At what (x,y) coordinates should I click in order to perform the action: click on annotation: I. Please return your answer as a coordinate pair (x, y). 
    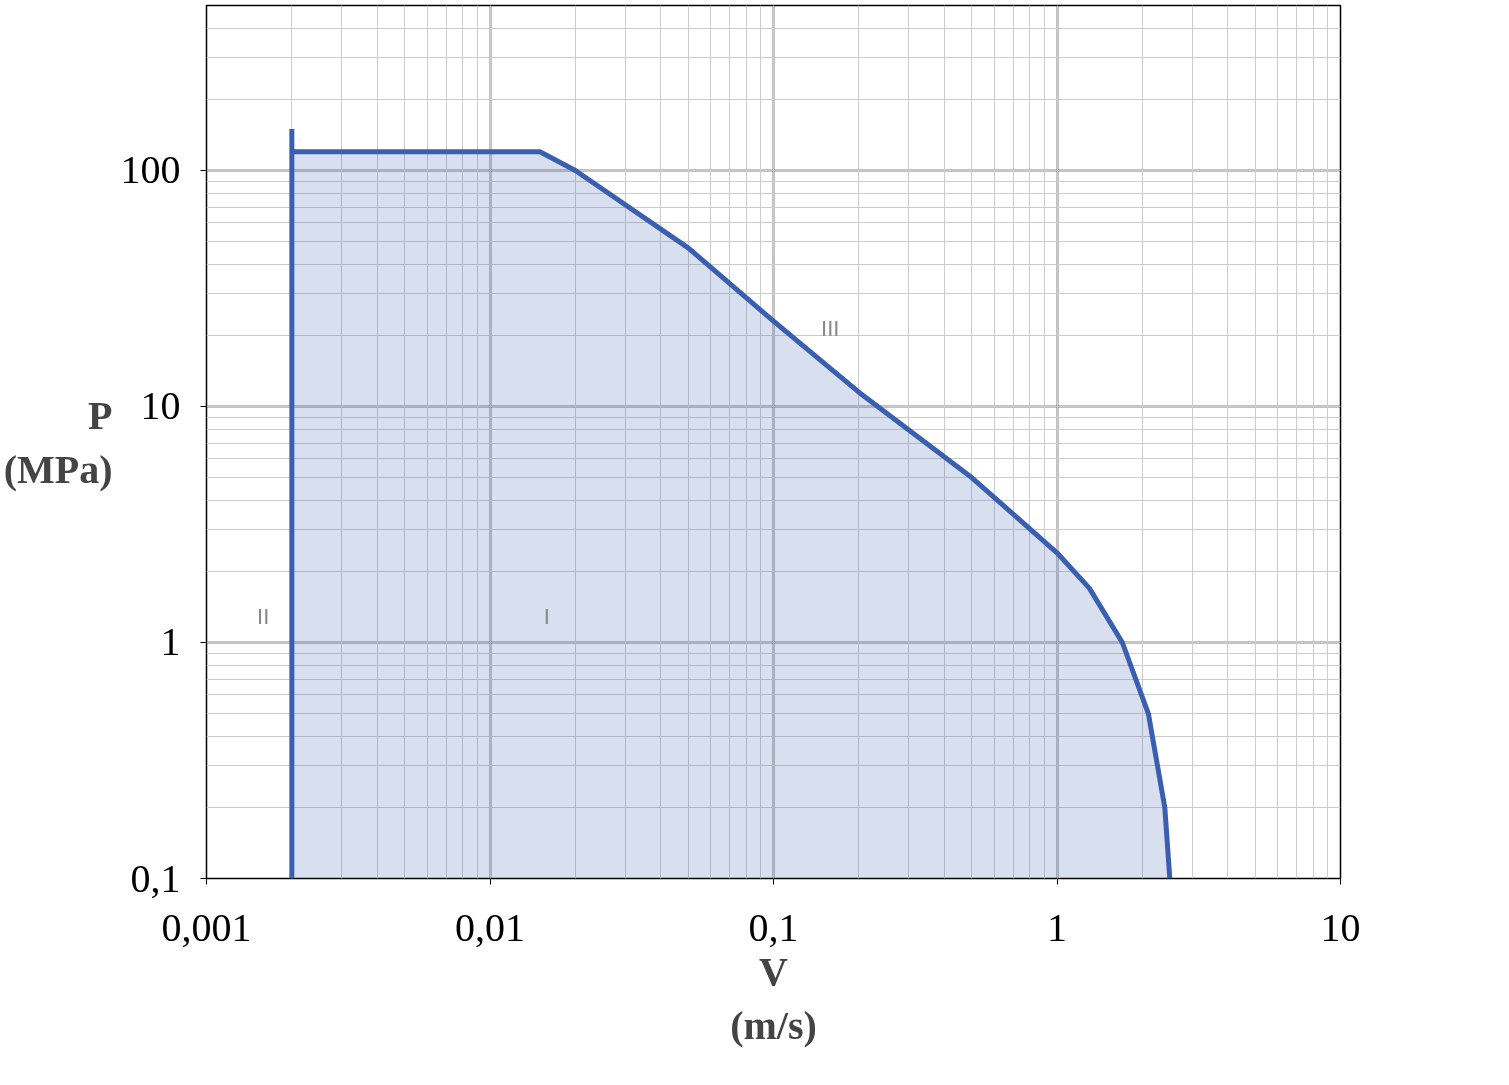
    Looking at the image, I should click on (546, 617).